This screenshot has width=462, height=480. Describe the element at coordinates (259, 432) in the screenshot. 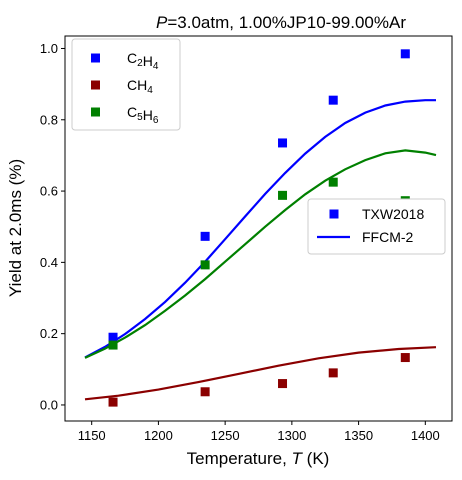

I see `x-axis-ticks: 1150 1200 1250 1300 1350 1400` at that location.